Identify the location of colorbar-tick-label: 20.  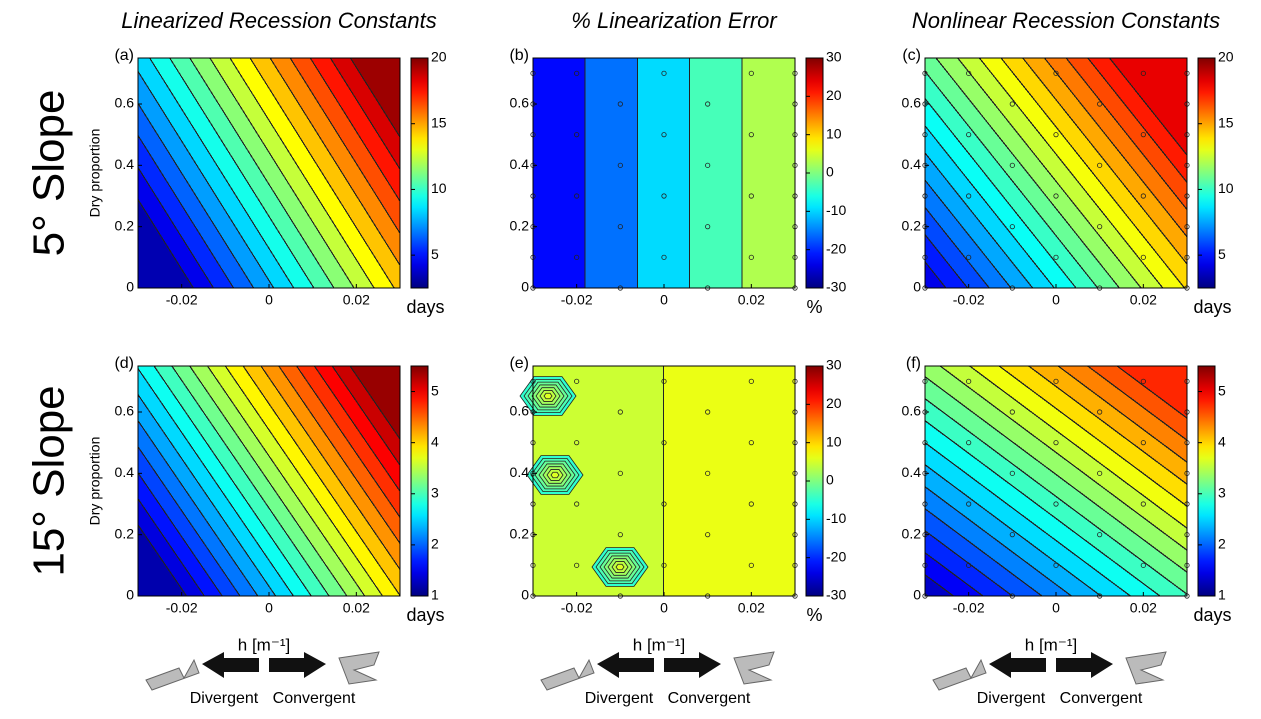
(1226, 57).